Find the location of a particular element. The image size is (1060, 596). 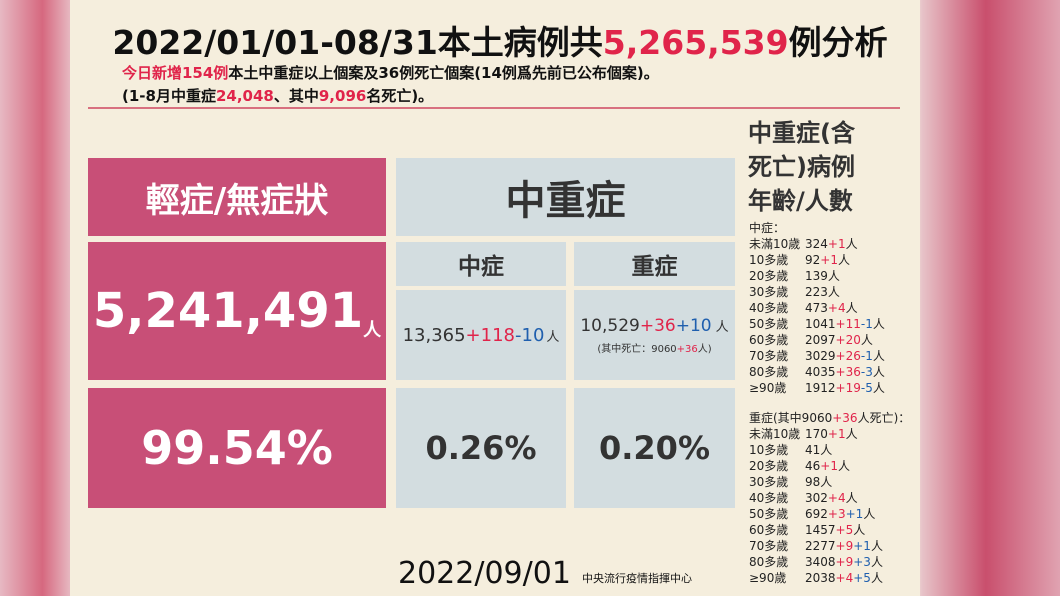

list-heading: 中症： is located at coordinates (817, 228).